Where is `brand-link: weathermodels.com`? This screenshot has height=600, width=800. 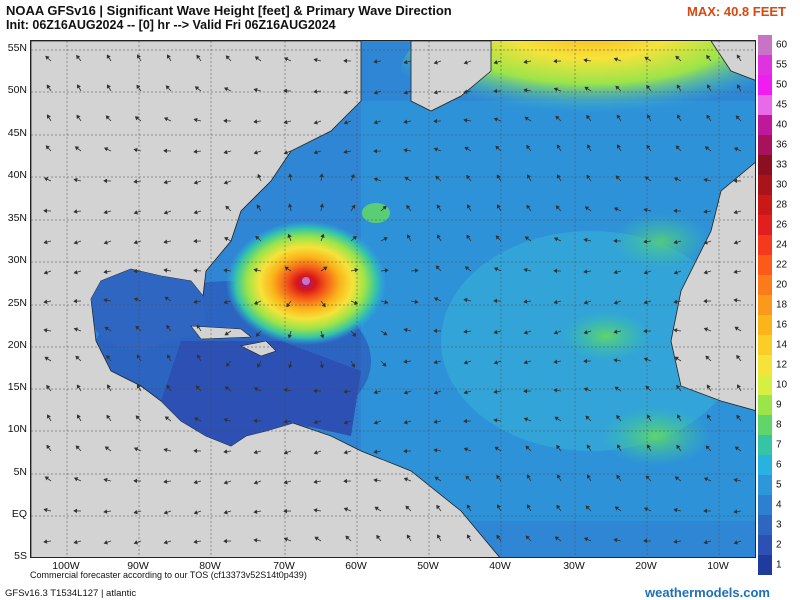
brand-link: weathermodels.com is located at coordinates (707, 592).